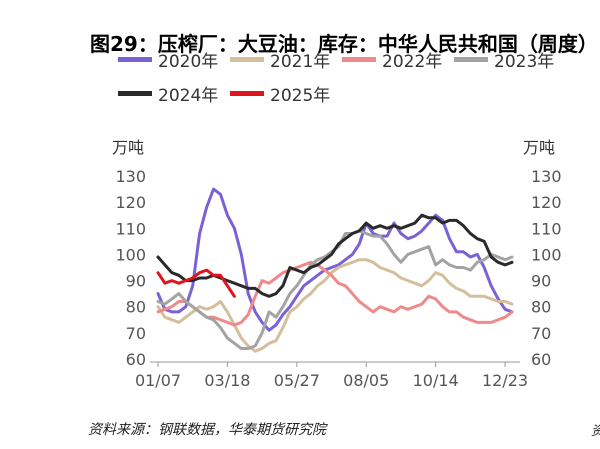 This screenshot has height=449, width=600. Describe the element at coordinates (505, 380) in the screenshot. I see `x-tick-label: 12/23` at that location.